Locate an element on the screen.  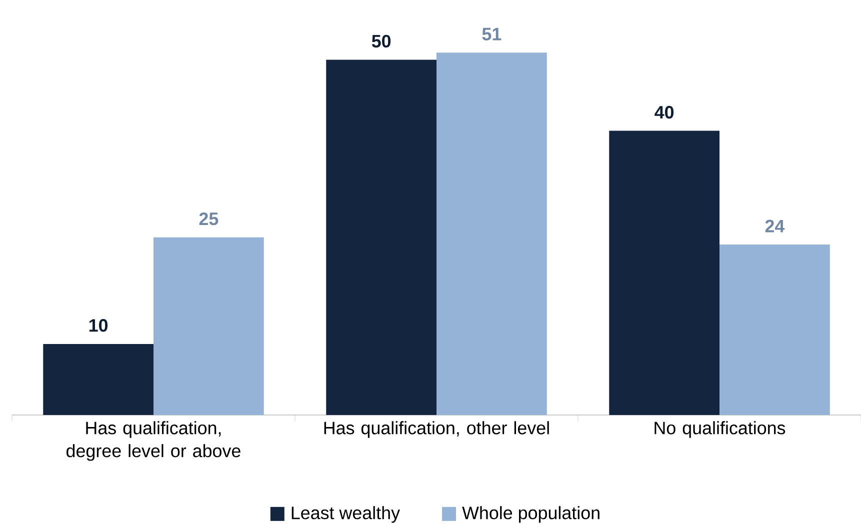
data-label: 51 is located at coordinates (492, 34).